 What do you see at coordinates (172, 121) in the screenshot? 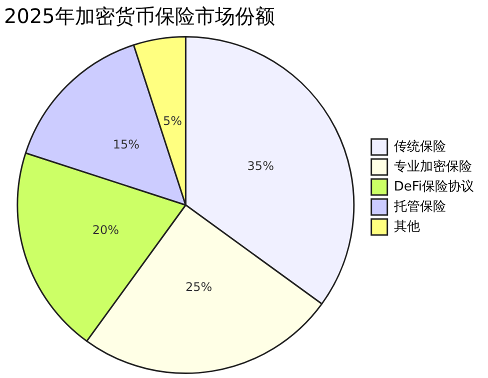
I see `data-label: 5%` at bounding box center [172, 121].